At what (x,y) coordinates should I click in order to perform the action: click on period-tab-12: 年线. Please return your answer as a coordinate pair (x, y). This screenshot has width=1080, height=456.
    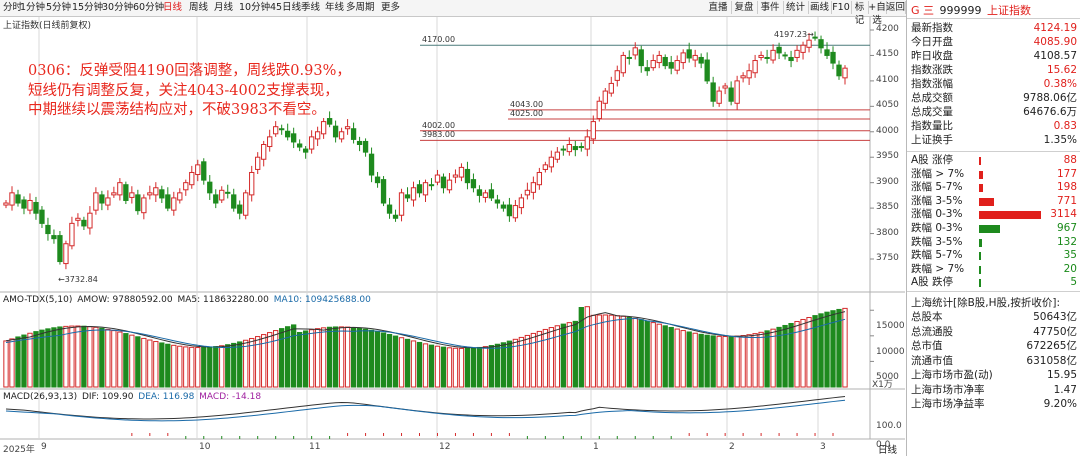
    Looking at the image, I should click on (335, 7).